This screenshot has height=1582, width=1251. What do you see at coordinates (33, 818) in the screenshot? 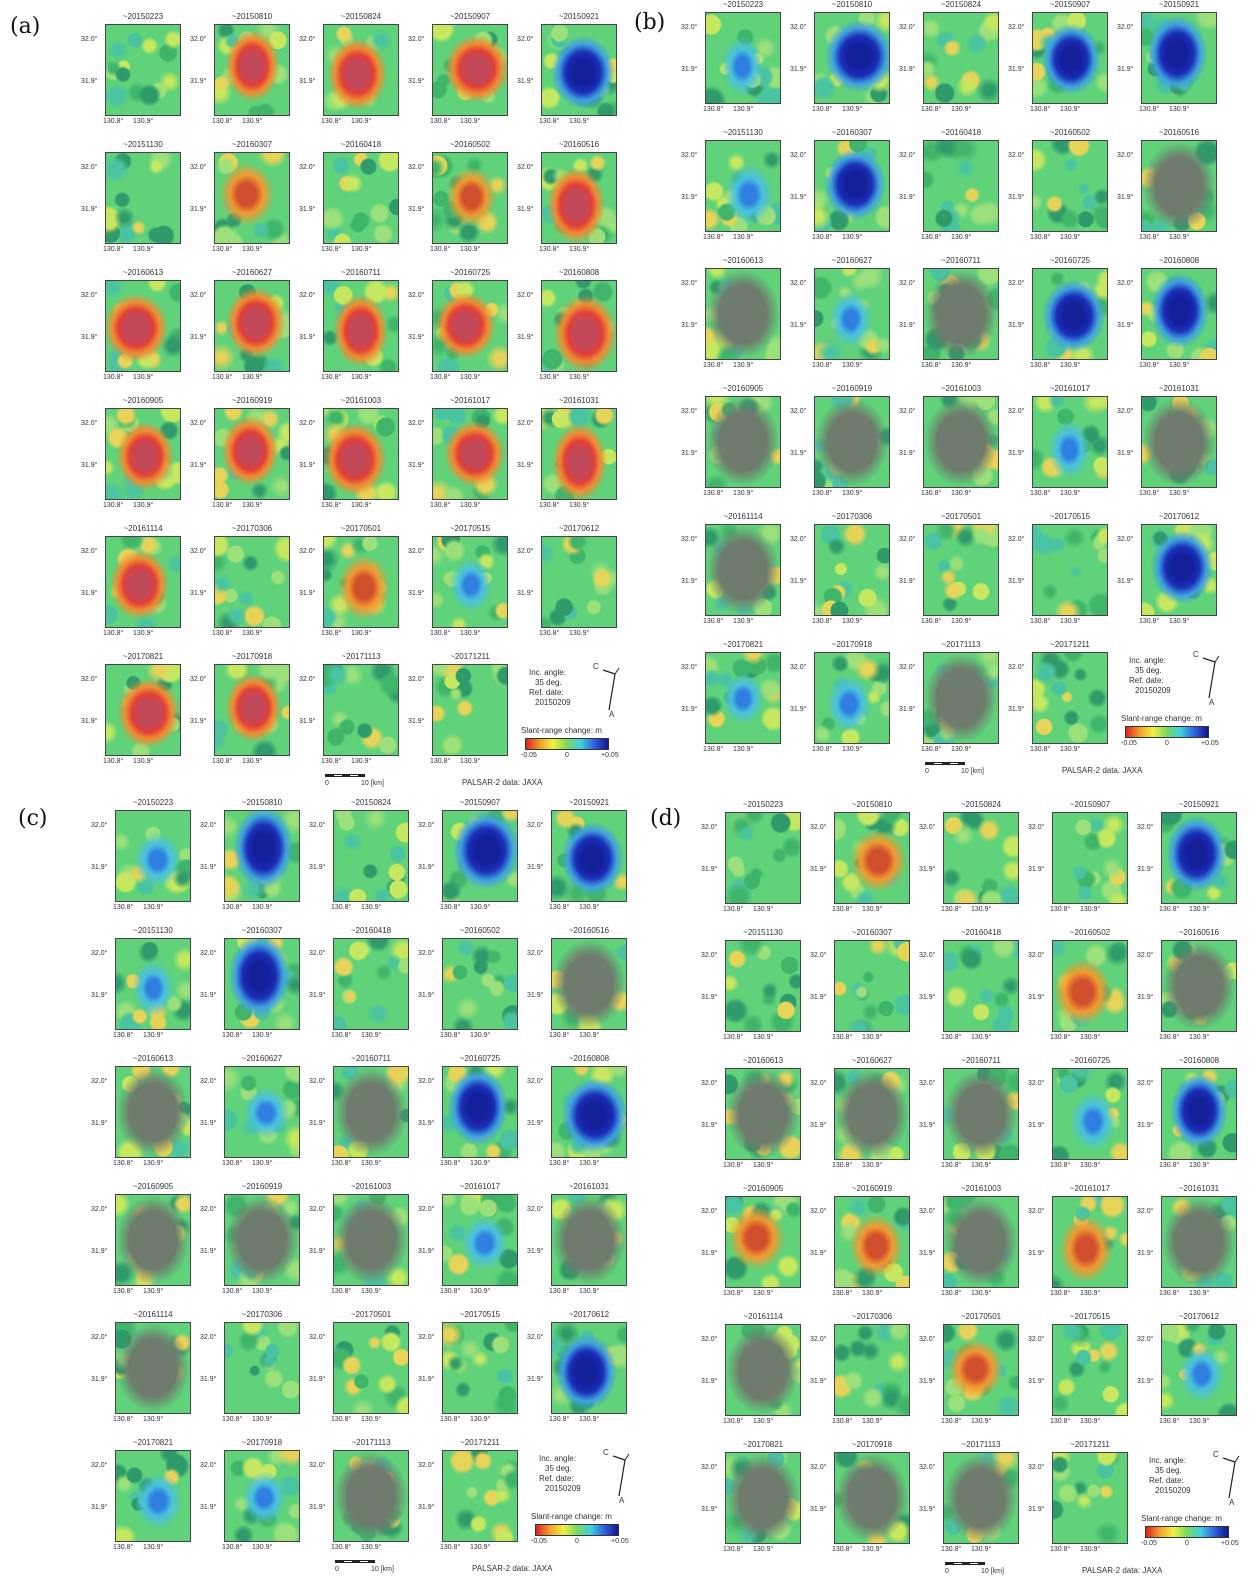
I see `panel-label: (c)` at bounding box center [33, 818].